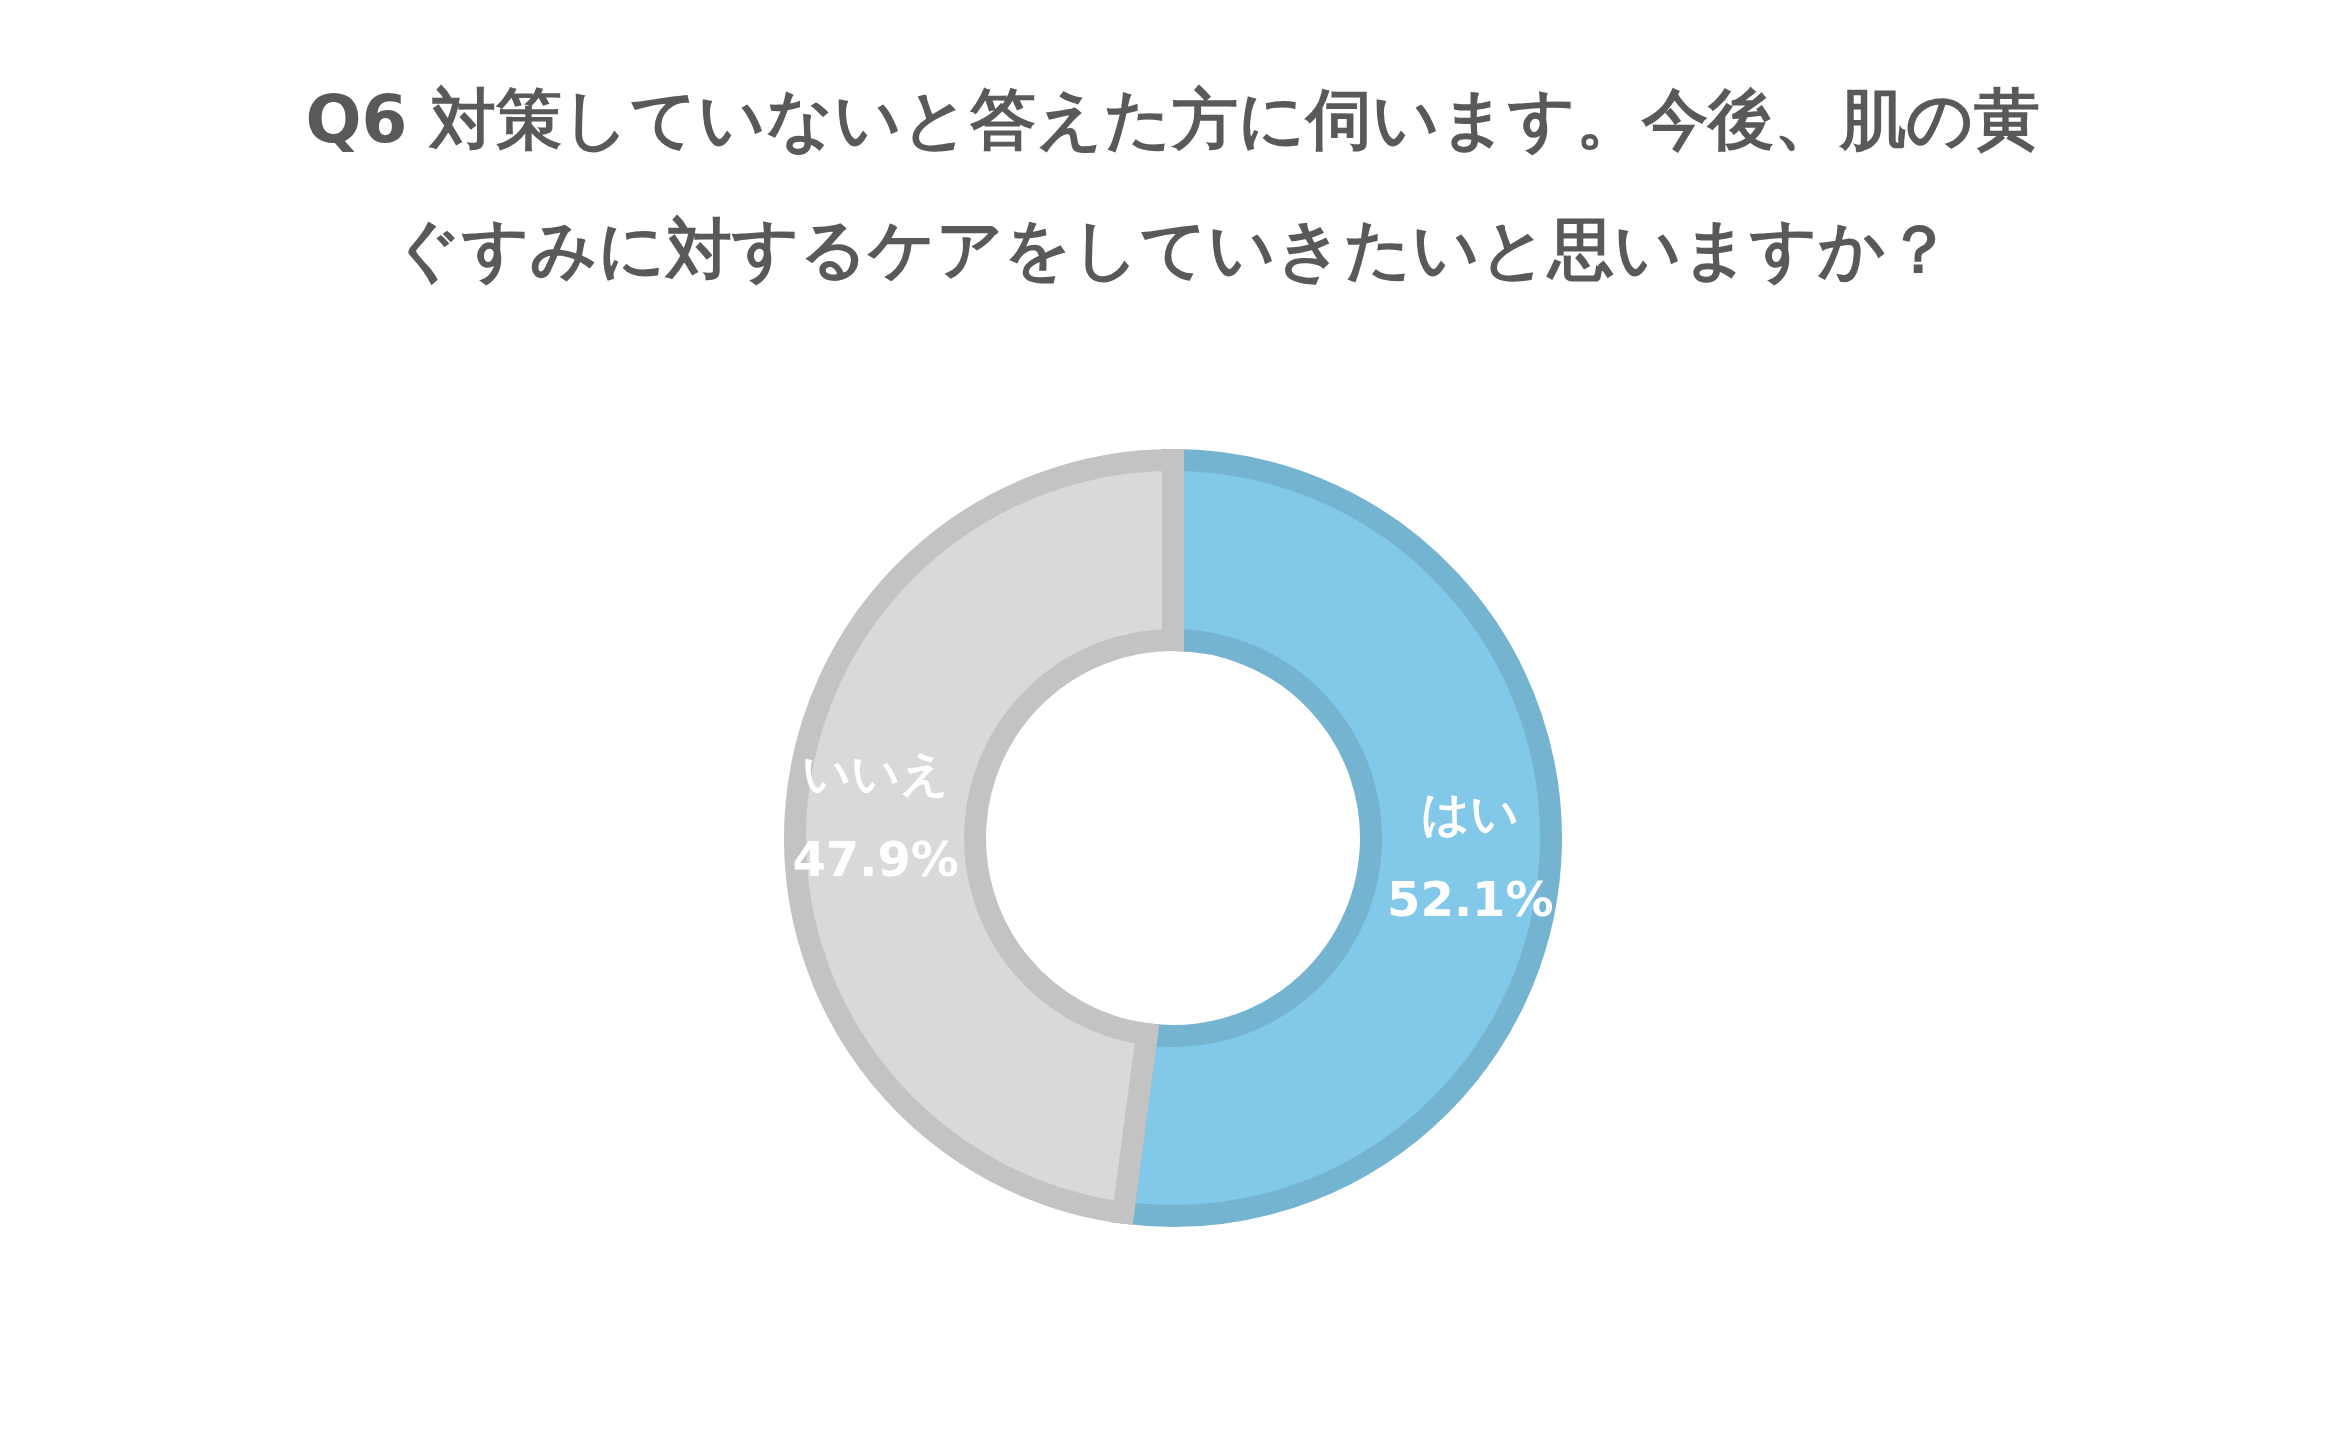  What do you see at coordinates (875, 859) in the screenshot?
I see `data-label: 47.9%` at bounding box center [875, 859].